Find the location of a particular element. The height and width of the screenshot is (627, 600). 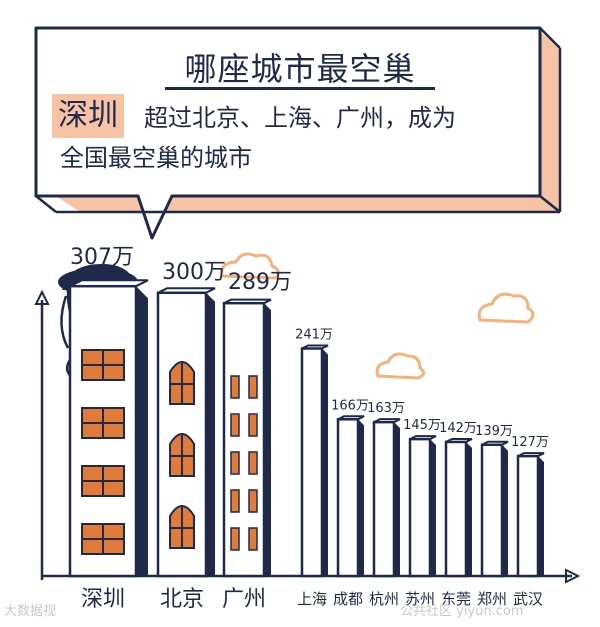

category-label: 东莞 is located at coordinates (456, 599).